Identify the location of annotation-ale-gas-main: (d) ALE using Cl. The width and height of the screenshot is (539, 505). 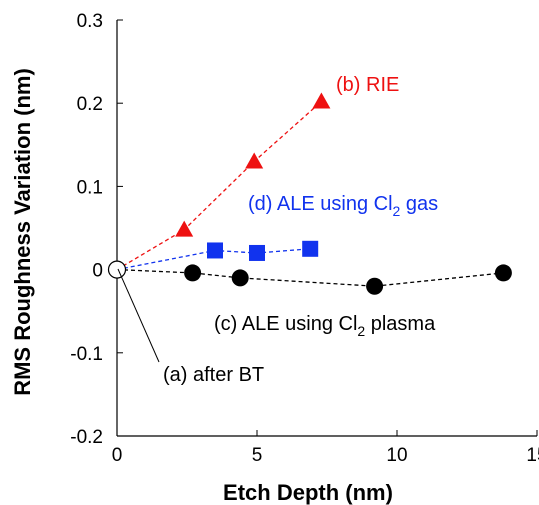
(320, 204).